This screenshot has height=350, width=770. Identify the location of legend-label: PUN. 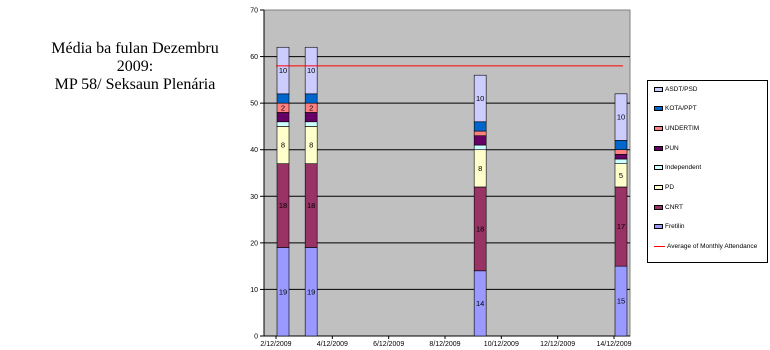
(672, 148).